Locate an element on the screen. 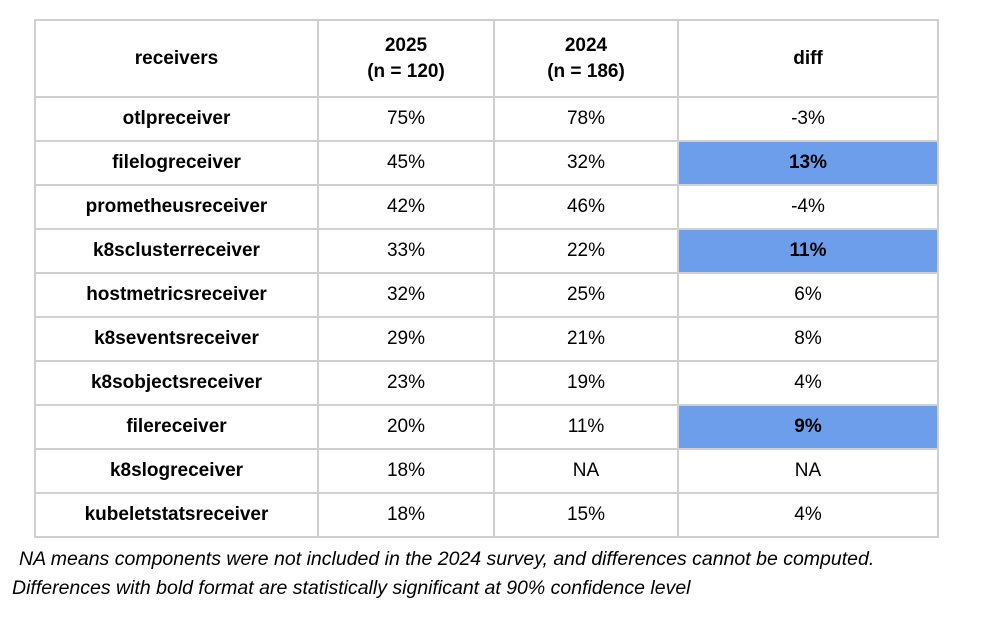 The width and height of the screenshot is (982, 620). column-header-2024: 2024 (n = 186) is located at coordinates (586, 58).